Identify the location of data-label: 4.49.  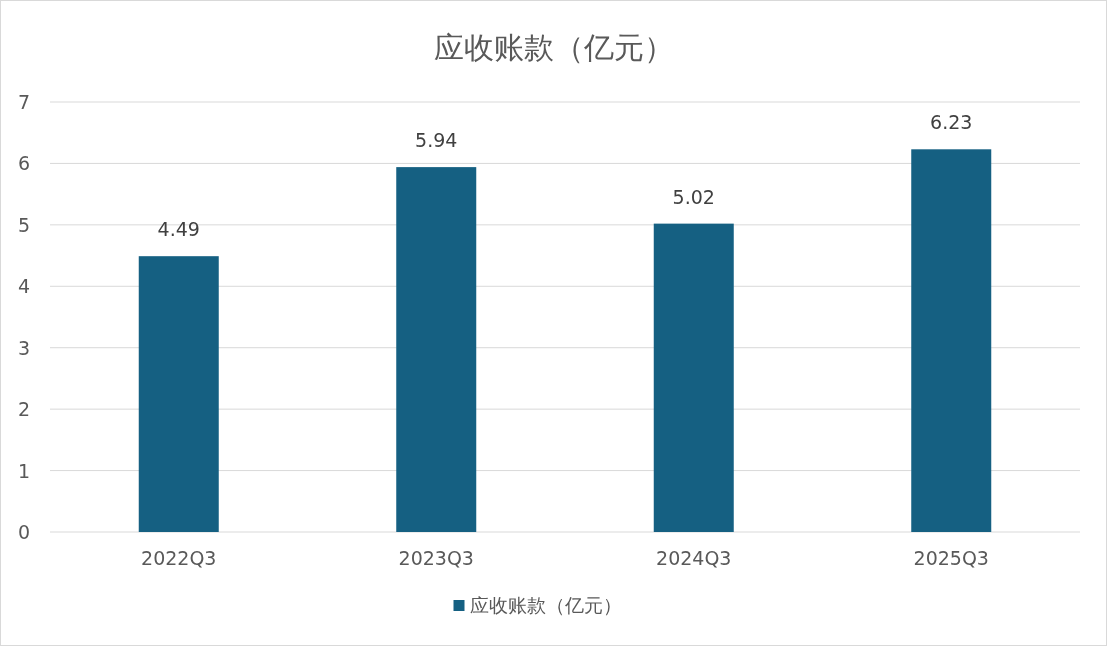
(178, 229).